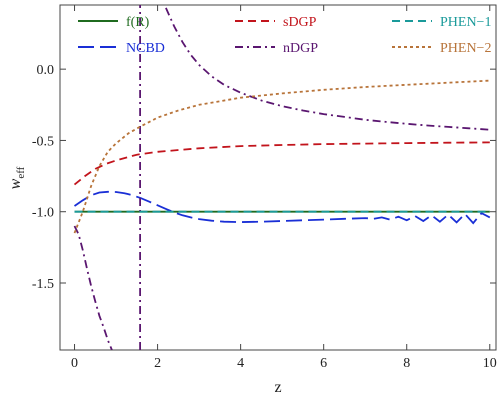 The image size is (500, 400). Describe the element at coordinates (300, 48) in the screenshot. I see `legend-label: nDGP` at that location.